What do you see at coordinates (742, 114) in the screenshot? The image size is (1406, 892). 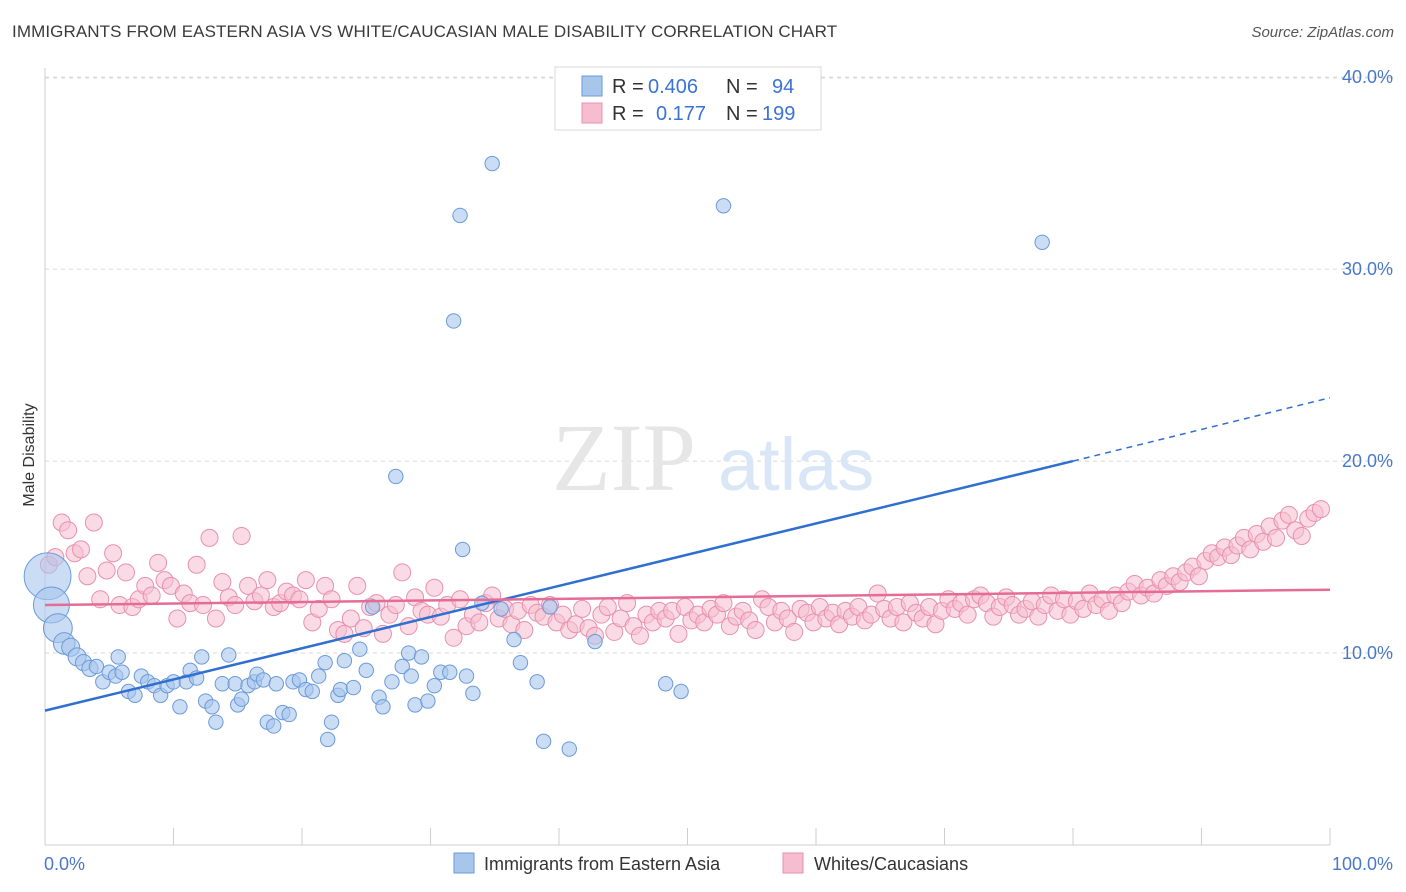 I see `legend-n-label-2: N =` at bounding box center [742, 114].